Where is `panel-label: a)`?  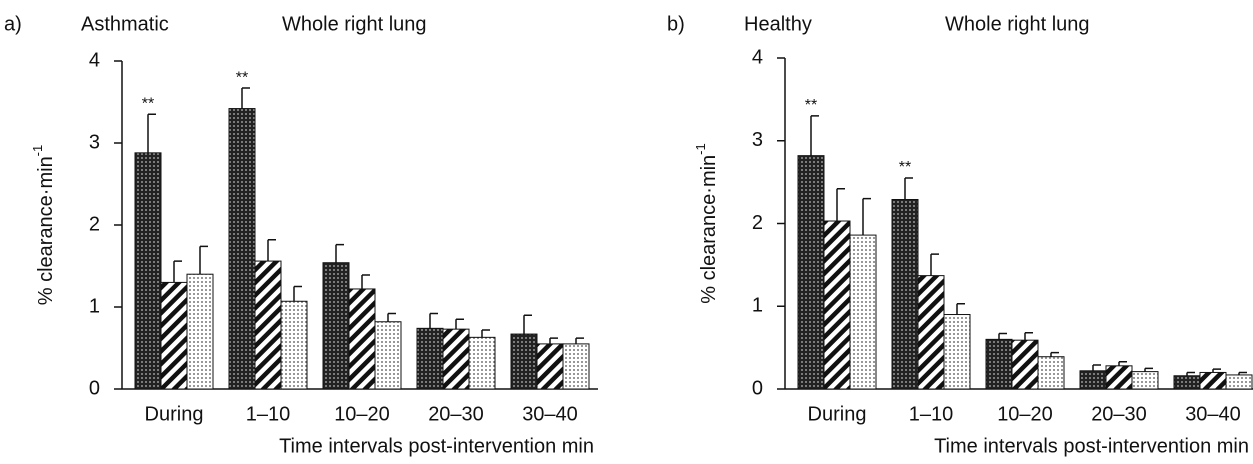
panel-label: a) is located at coordinates (13, 24).